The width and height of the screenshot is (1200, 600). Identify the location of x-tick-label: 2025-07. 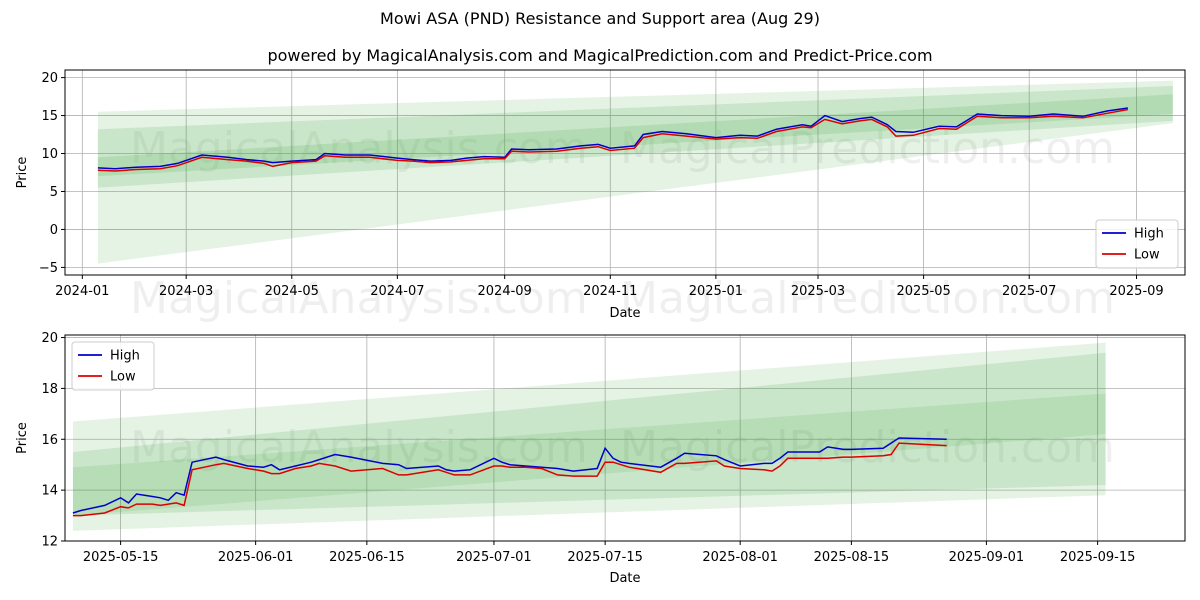
(1029, 291).